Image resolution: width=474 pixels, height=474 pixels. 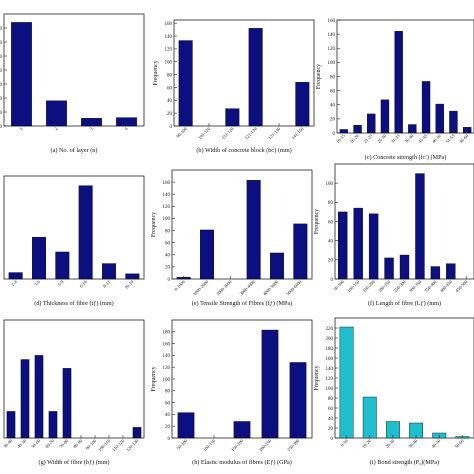 I want to click on x-tick-label: 4000-5000, so click(x=271, y=288).